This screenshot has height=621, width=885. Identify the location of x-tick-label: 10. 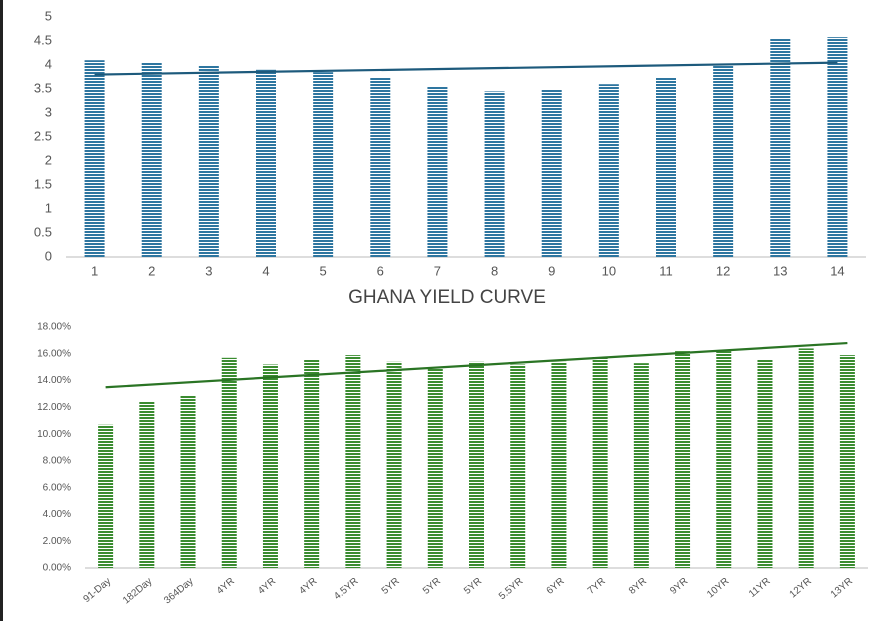
(609, 270).